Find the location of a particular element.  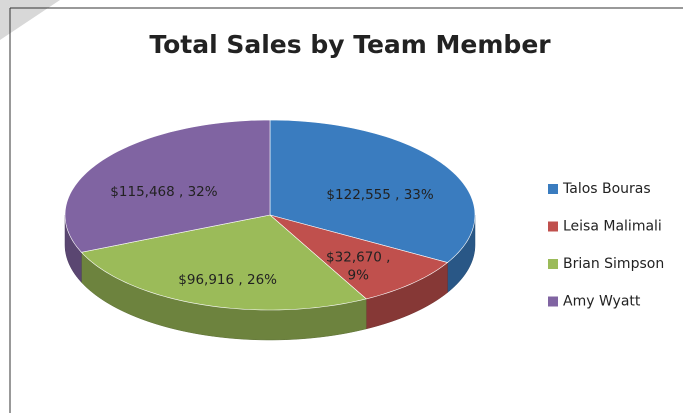

legend-label: Talos Bouras is located at coordinates (606, 189).